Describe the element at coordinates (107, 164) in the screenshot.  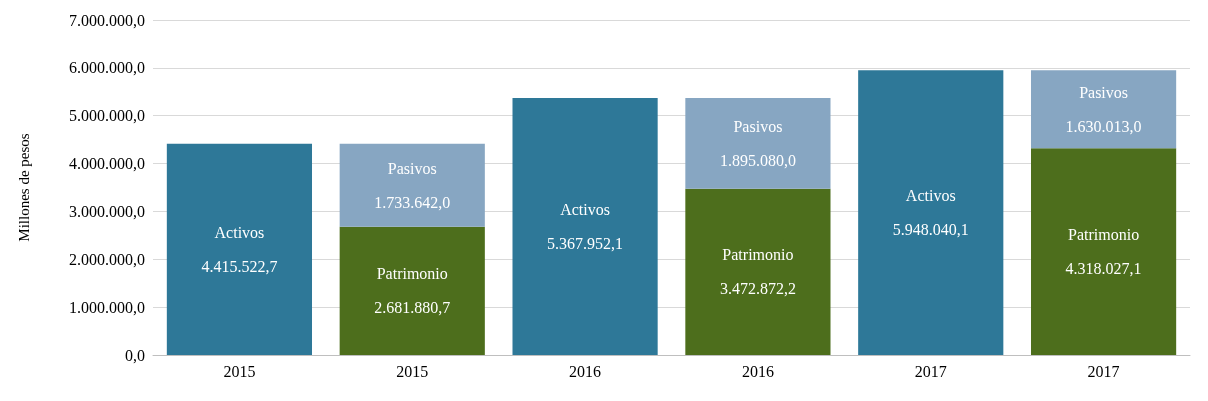
I see `y-tick-label: 4.000.000,0` at that location.